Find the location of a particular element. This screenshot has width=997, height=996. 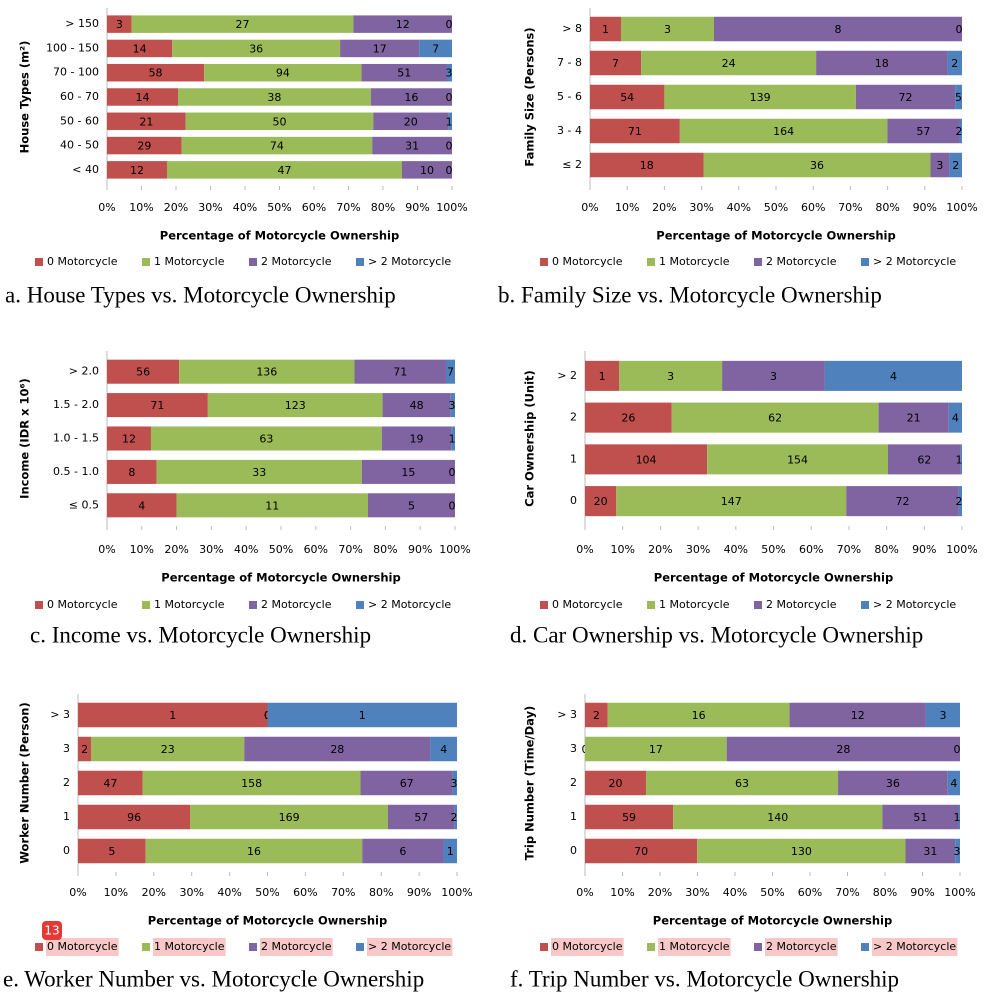

legend-label: 0 Motorcycle is located at coordinates (82, 261).